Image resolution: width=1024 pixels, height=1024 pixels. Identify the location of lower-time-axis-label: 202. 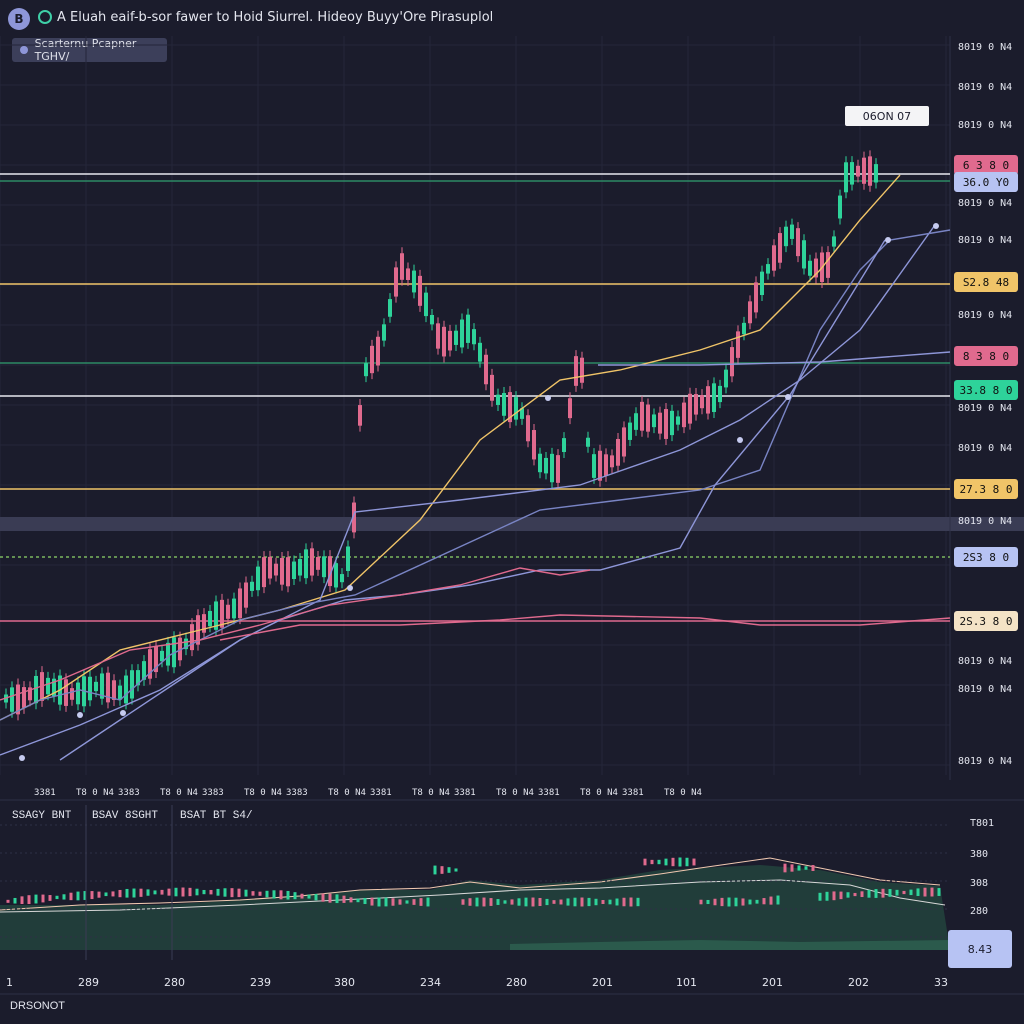
(858, 982).